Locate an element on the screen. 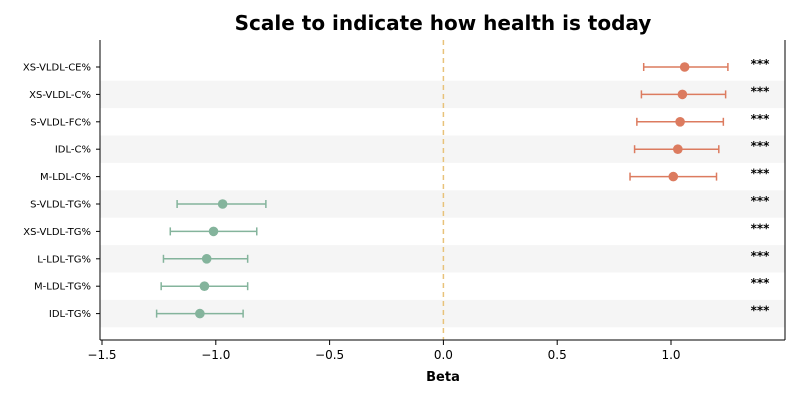  chart-title: Scale to indicate how health is today is located at coordinates (443, 23).